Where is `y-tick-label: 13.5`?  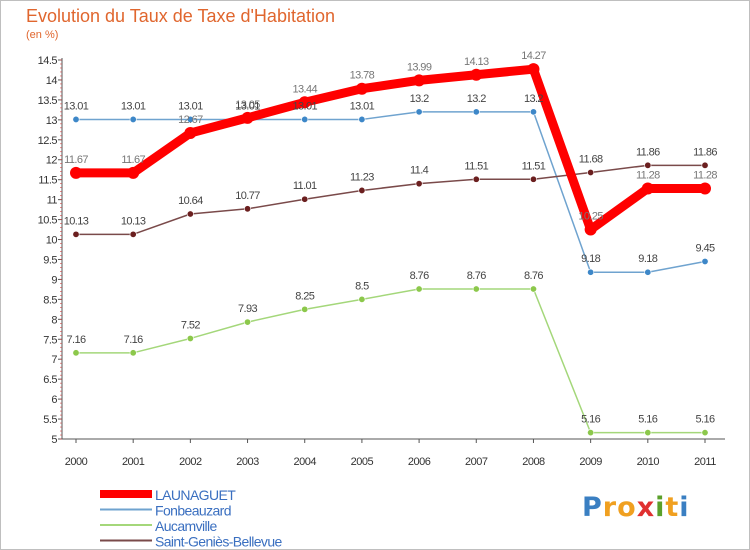 y-tick-label: 13.5 is located at coordinates (48, 101).